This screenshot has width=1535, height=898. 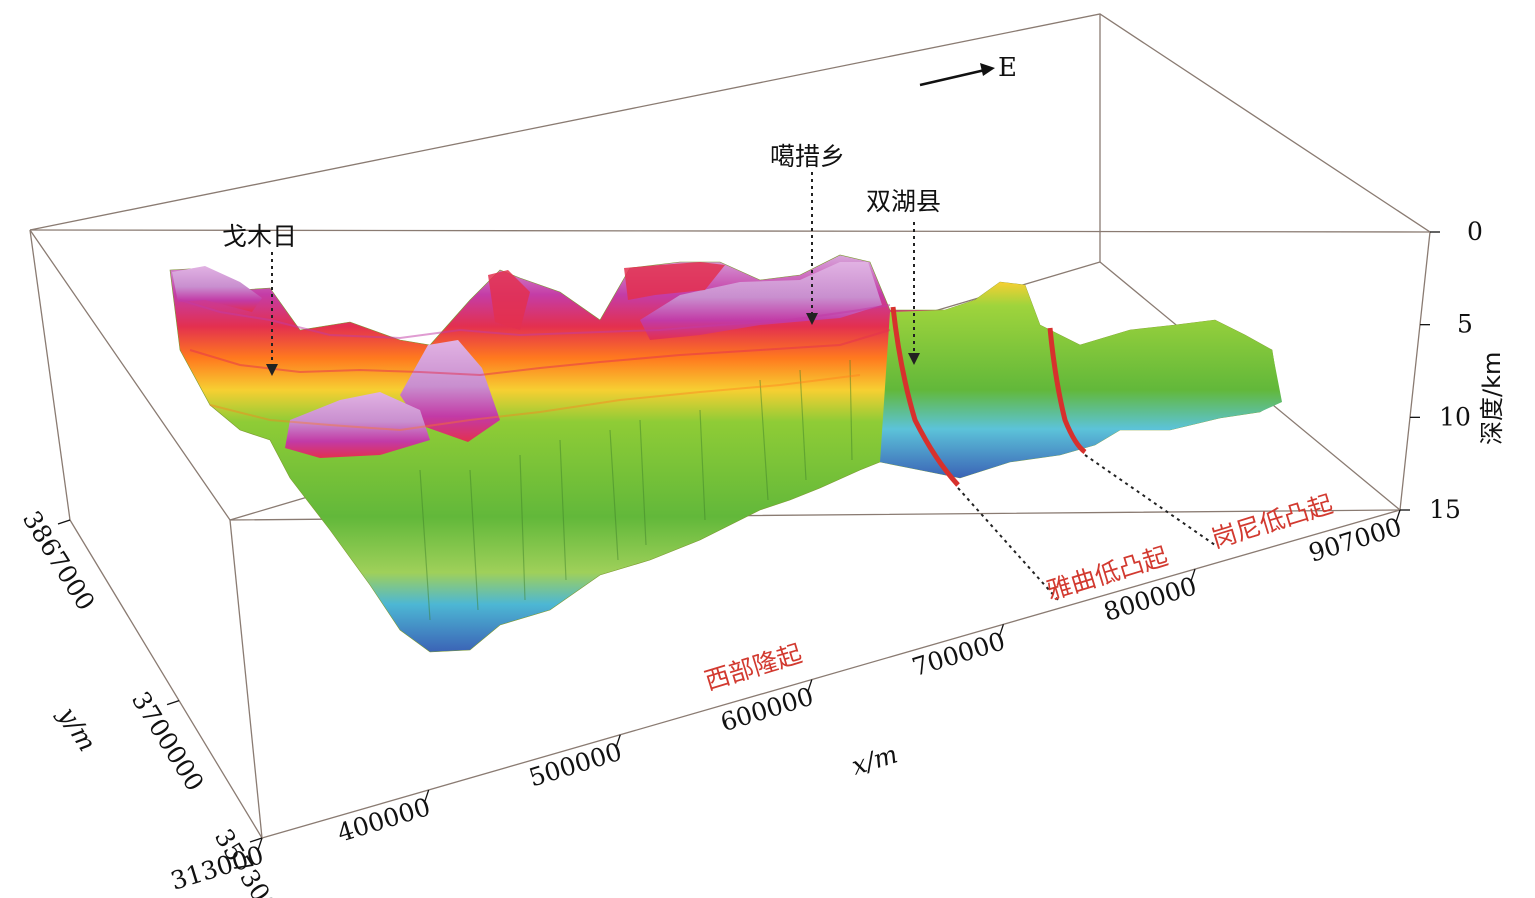 What do you see at coordinates (576, 765) in the screenshot?
I see `x-tick-label-2: 500000` at bounding box center [576, 765].